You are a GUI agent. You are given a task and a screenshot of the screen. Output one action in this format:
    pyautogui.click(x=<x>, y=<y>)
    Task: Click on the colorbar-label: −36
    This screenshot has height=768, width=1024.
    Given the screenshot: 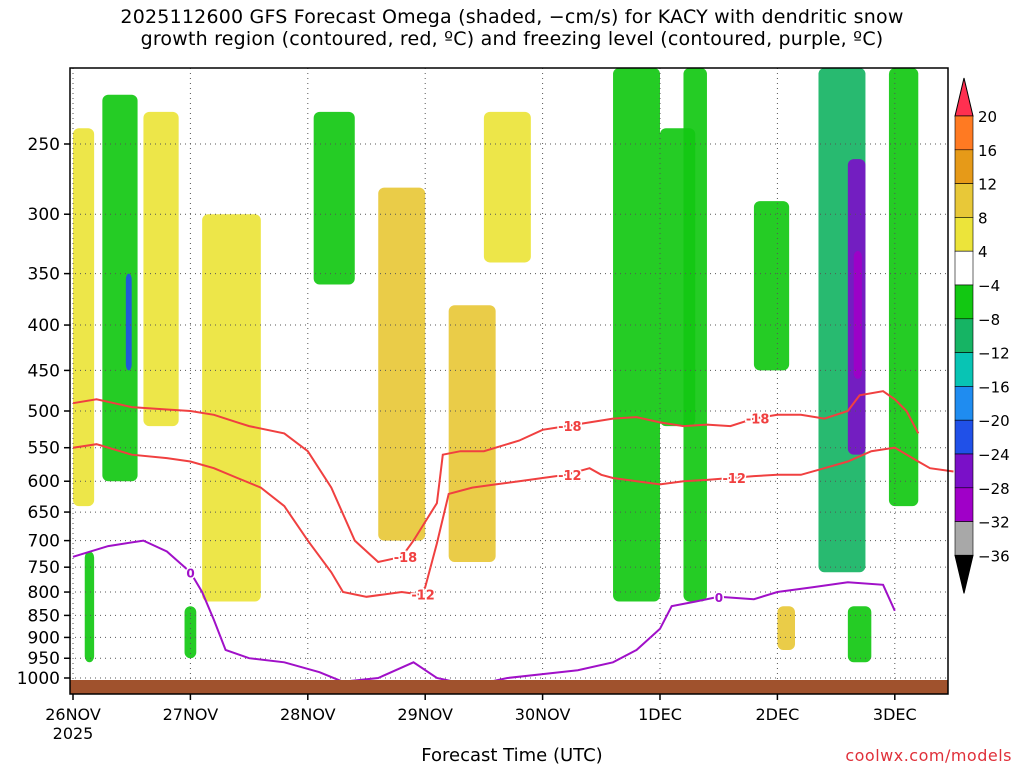 What is the action you would take?
    pyautogui.click(x=994, y=556)
    